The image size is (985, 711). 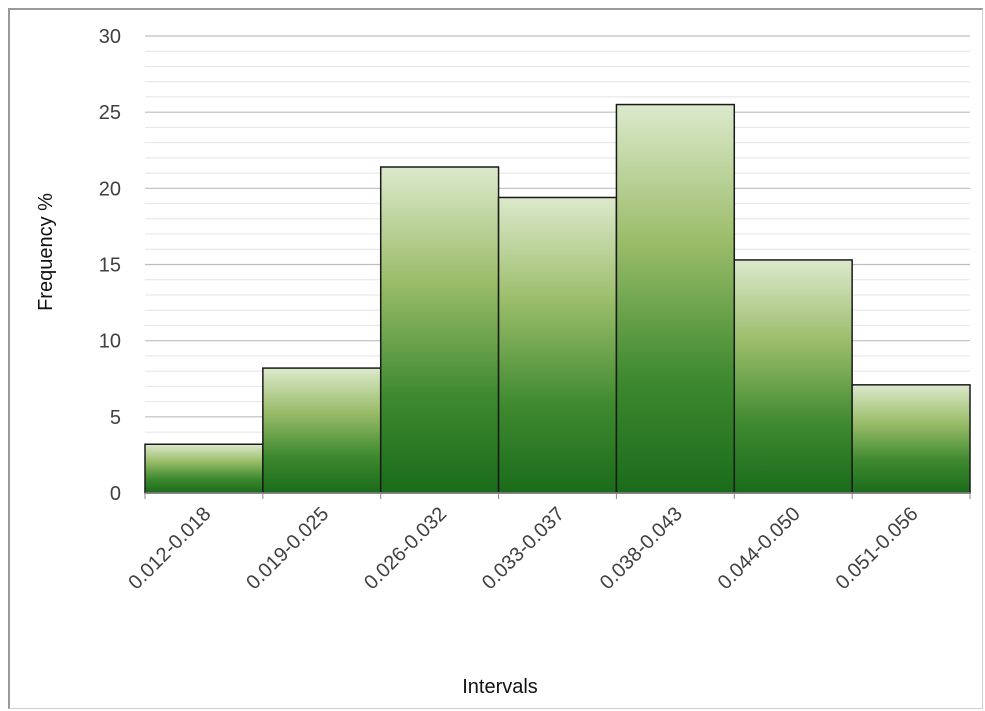 What do you see at coordinates (110, 37) in the screenshot?
I see `y-tick-label: 30` at bounding box center [110, 37].